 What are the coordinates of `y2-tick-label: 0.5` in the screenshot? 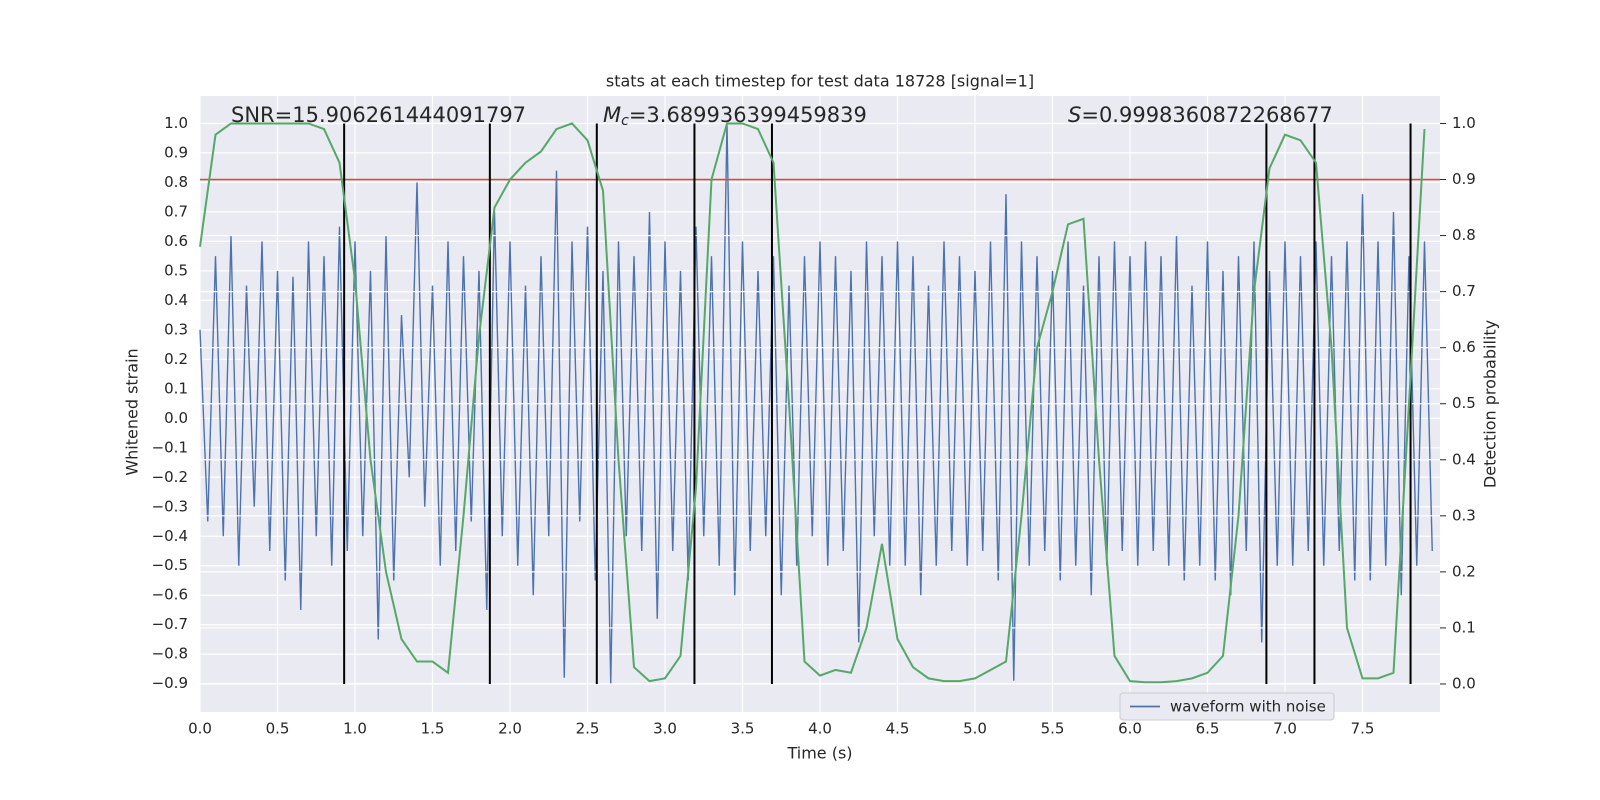 It's located at (1464, 403).